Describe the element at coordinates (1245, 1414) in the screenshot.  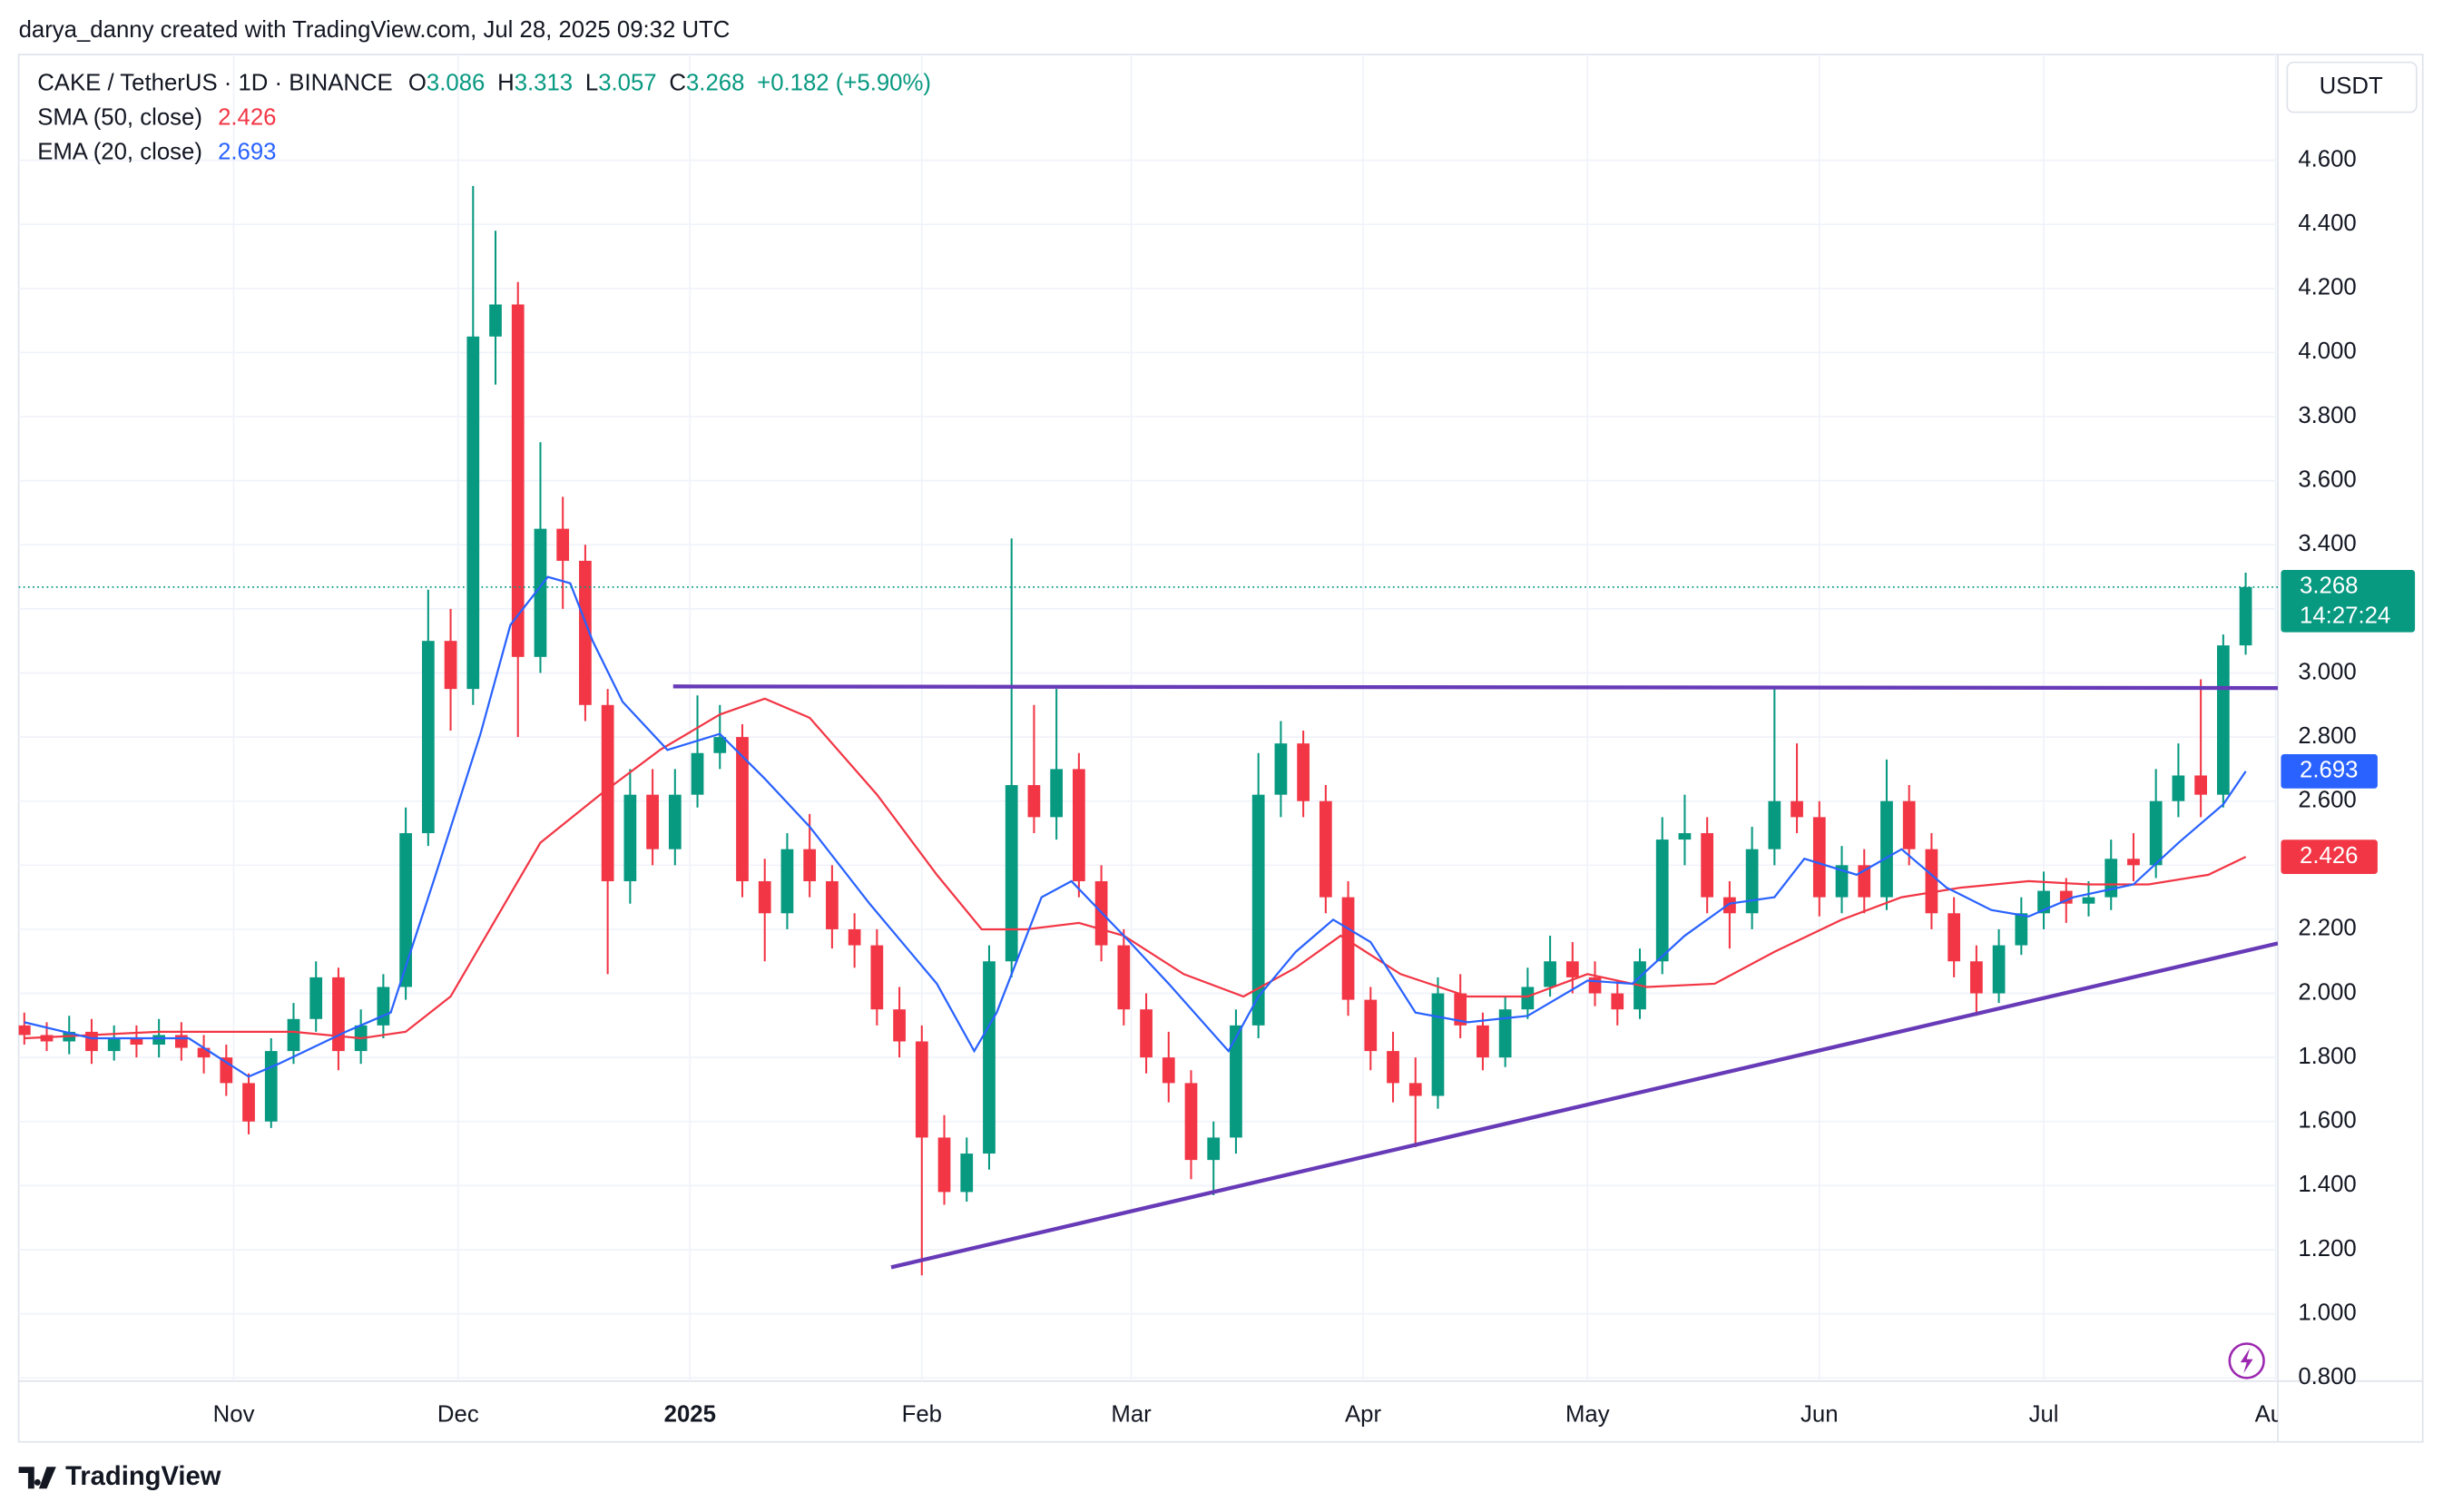
I see `x-axis: Nov Dec 2025 Feb Mar Apr May Jun Jul Aug` at that location.